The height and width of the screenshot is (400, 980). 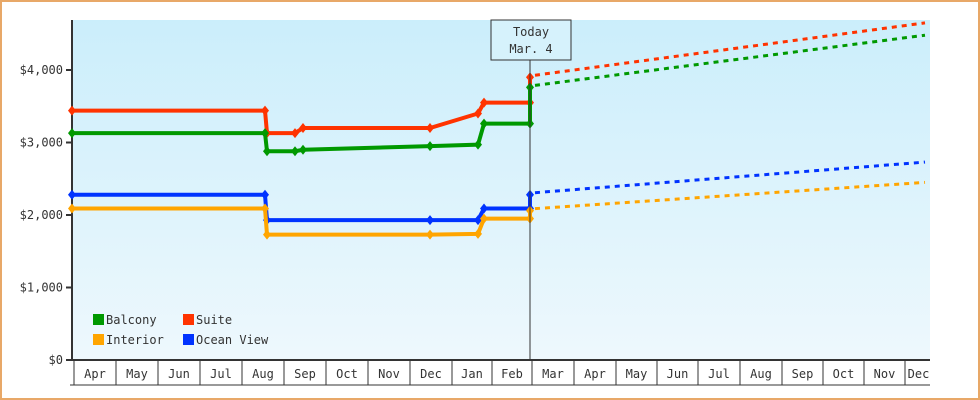 What do you see at coordinates (131, 320) in the screenshot?
I see `legend-label: Balcony` at bounding box center [131, 320].